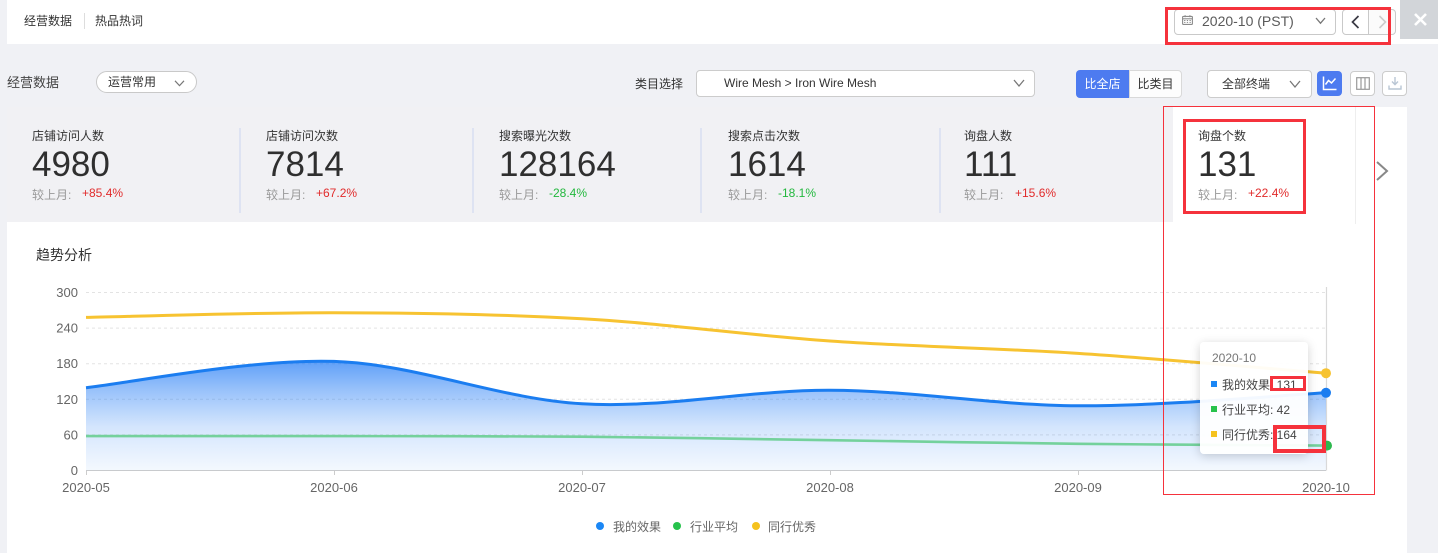  What do you see at coordinates (1326, 487) in the screenshot?
I see `svg-text: 2020-10` at bounding box center [1326, 487].